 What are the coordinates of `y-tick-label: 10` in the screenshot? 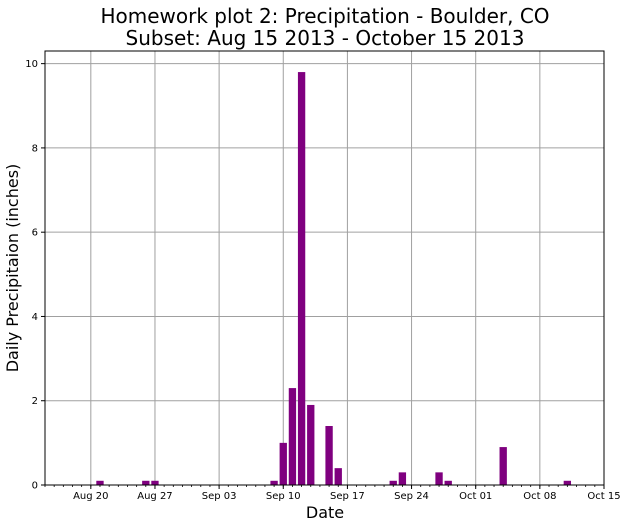 It's located at (31, 64).